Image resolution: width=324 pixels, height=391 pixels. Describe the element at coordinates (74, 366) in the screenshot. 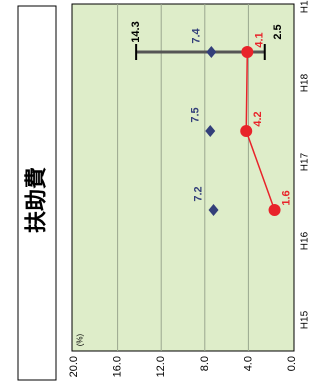

I see `y-tick-label: 20.0` at that location.